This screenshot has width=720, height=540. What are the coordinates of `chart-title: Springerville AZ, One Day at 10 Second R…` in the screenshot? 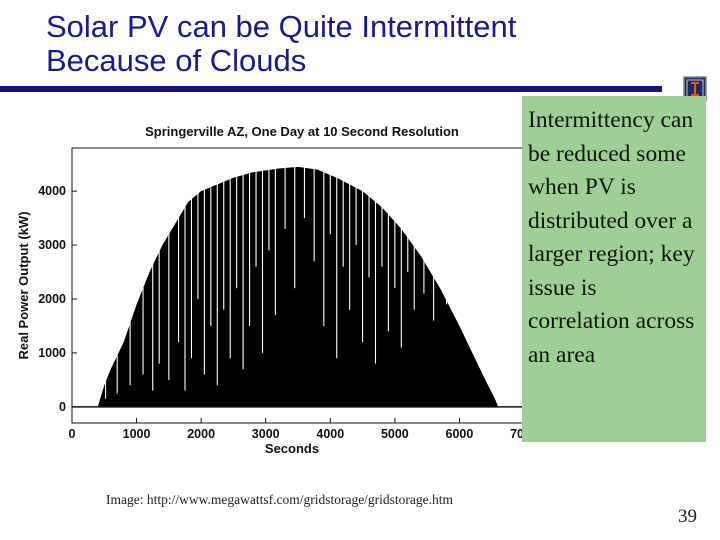 It's located at (302, 131).